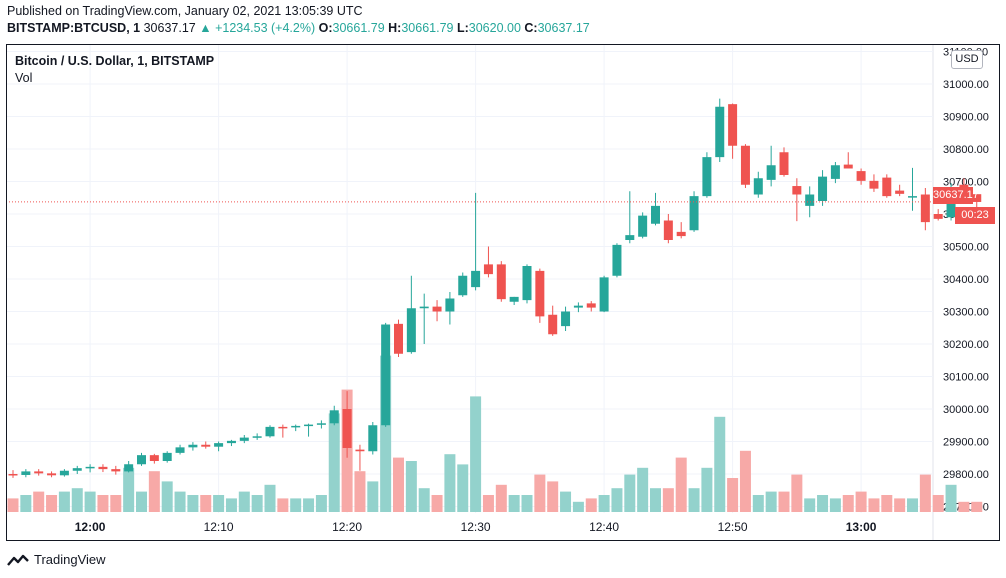  I want to click on chart-legend: Bitcoin / U.S. Dollar, 1, BITSTAMP Vol, so click(114, 70).